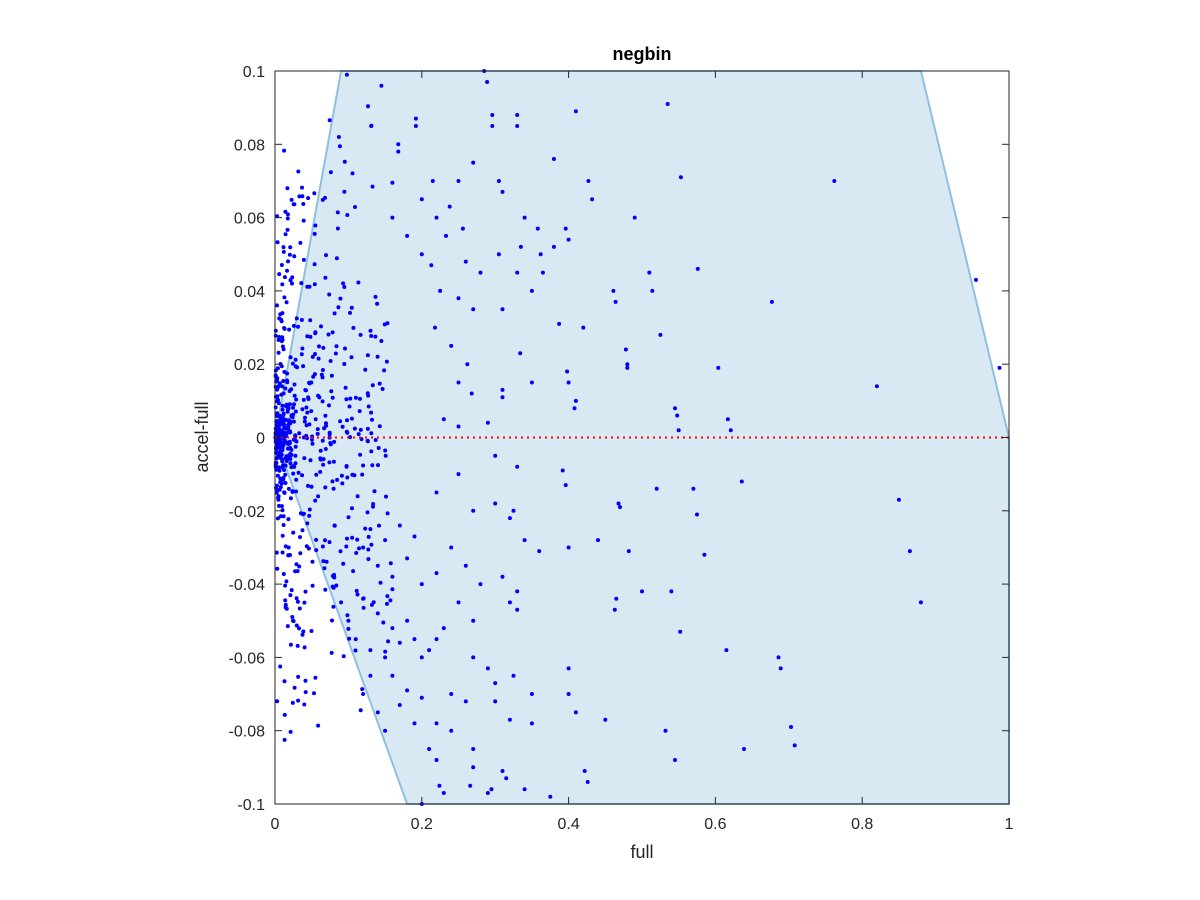 This screenshot has height=900, width=1200. I want to click on x-tick-label: 0.6, so click(715, 824).